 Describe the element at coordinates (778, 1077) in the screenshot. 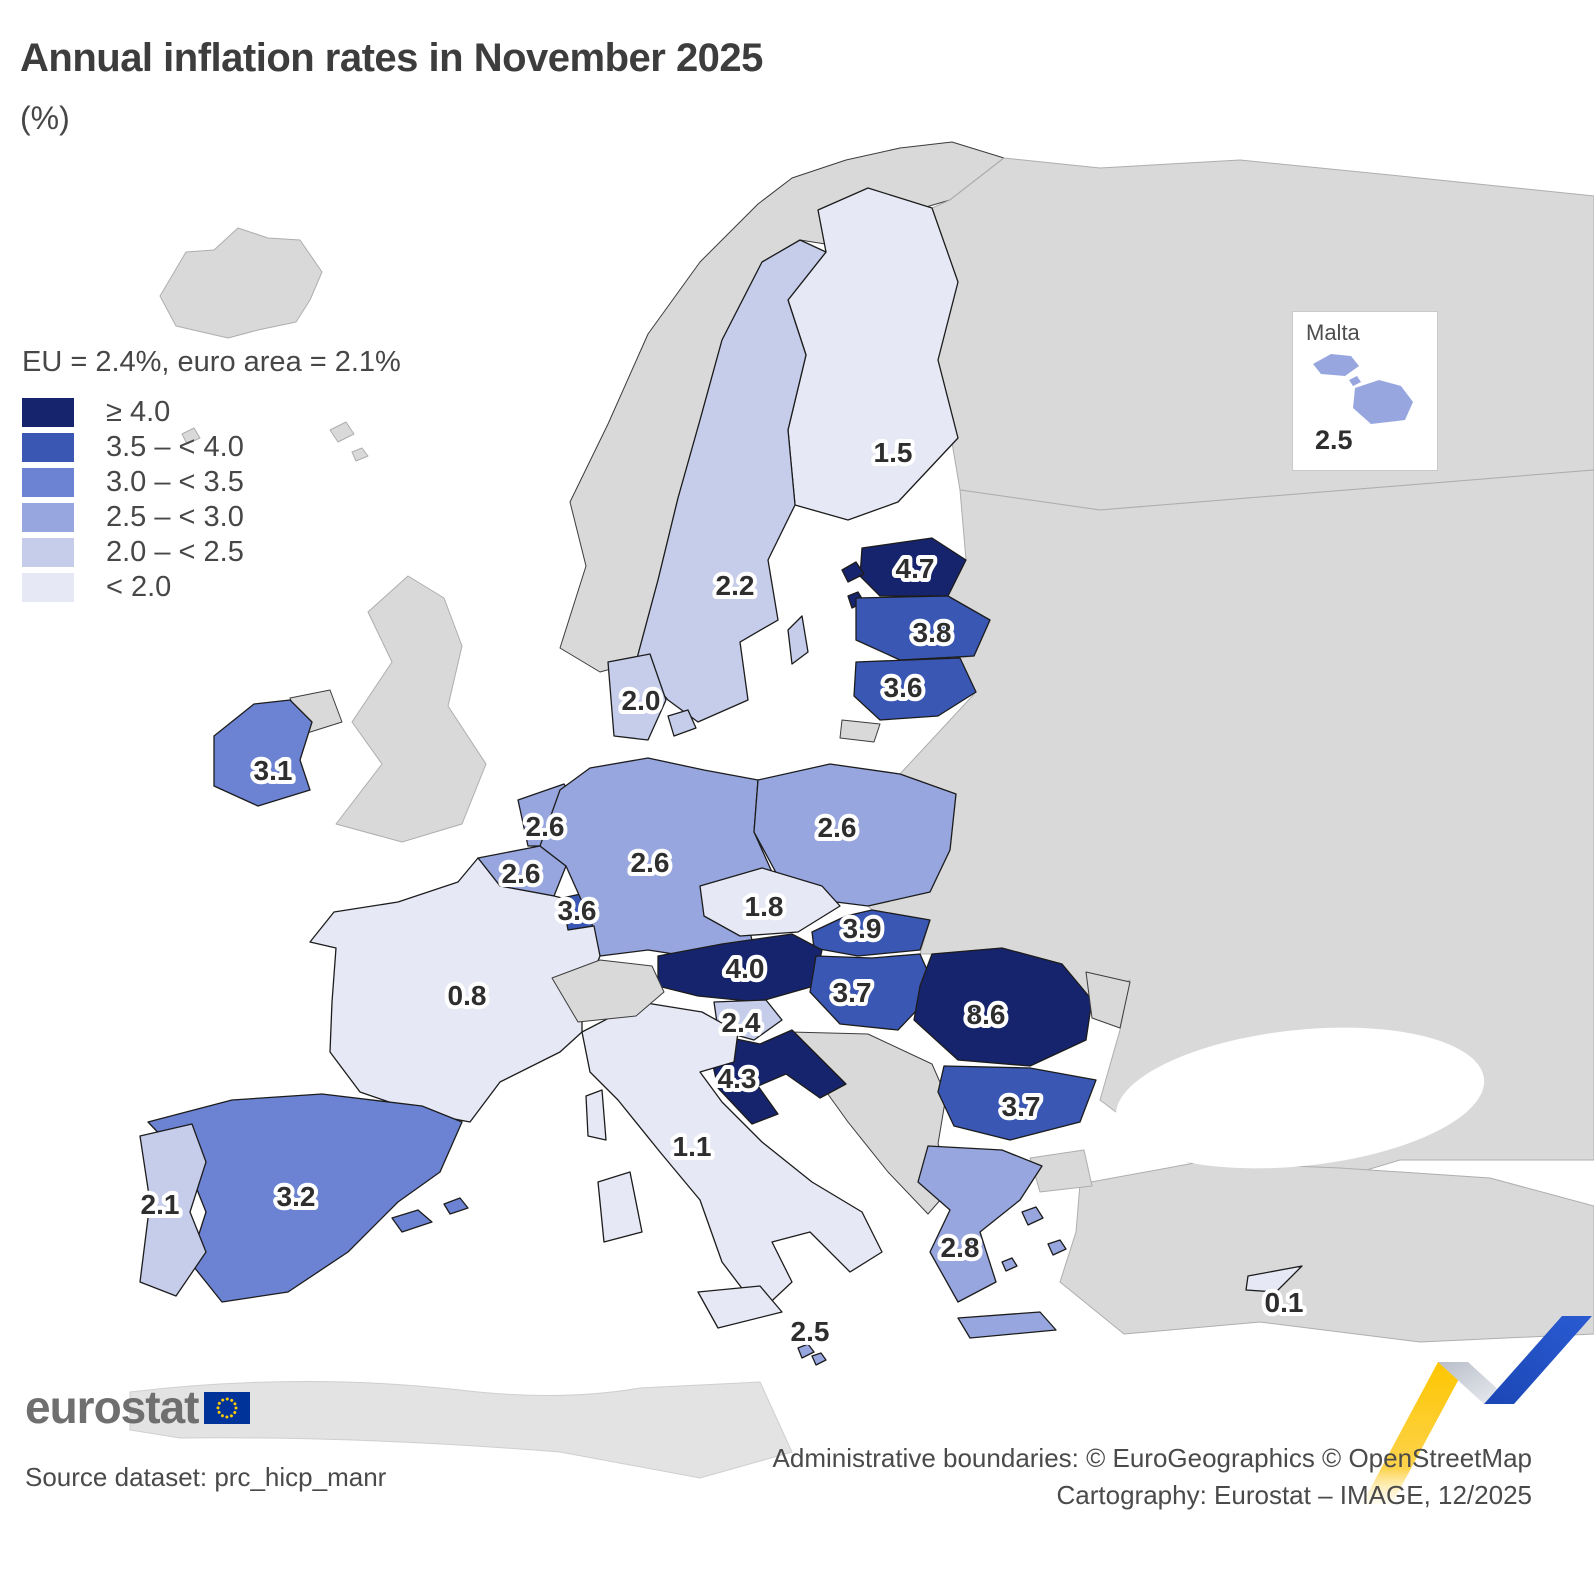

I see `country-shape-croatia` at that location.